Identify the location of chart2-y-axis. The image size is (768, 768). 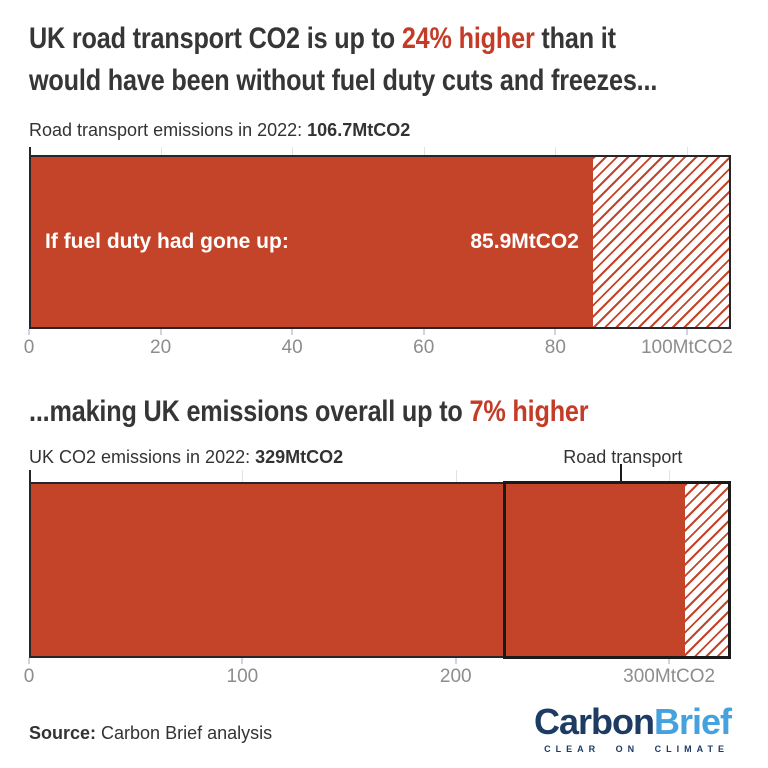
(30, 564).